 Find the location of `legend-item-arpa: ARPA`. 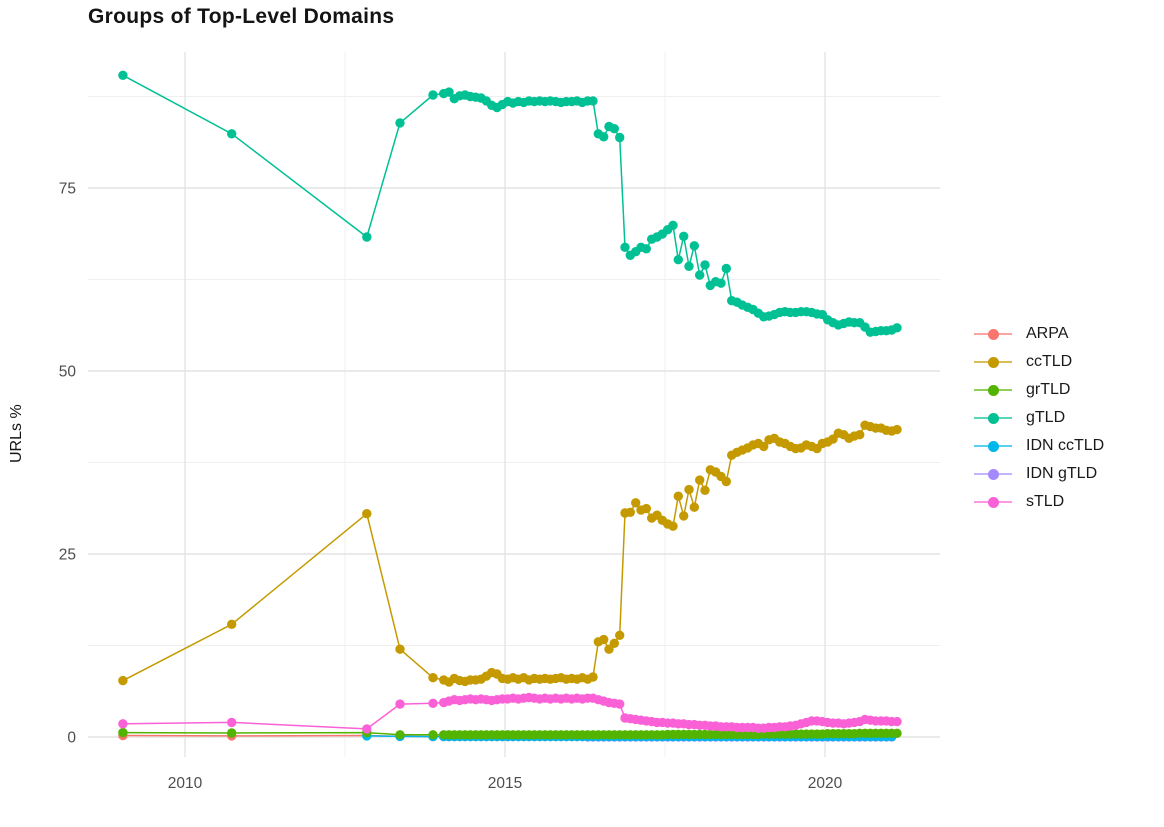

legend-item-arpa: ARPA is located at coordinates (1039, 334).